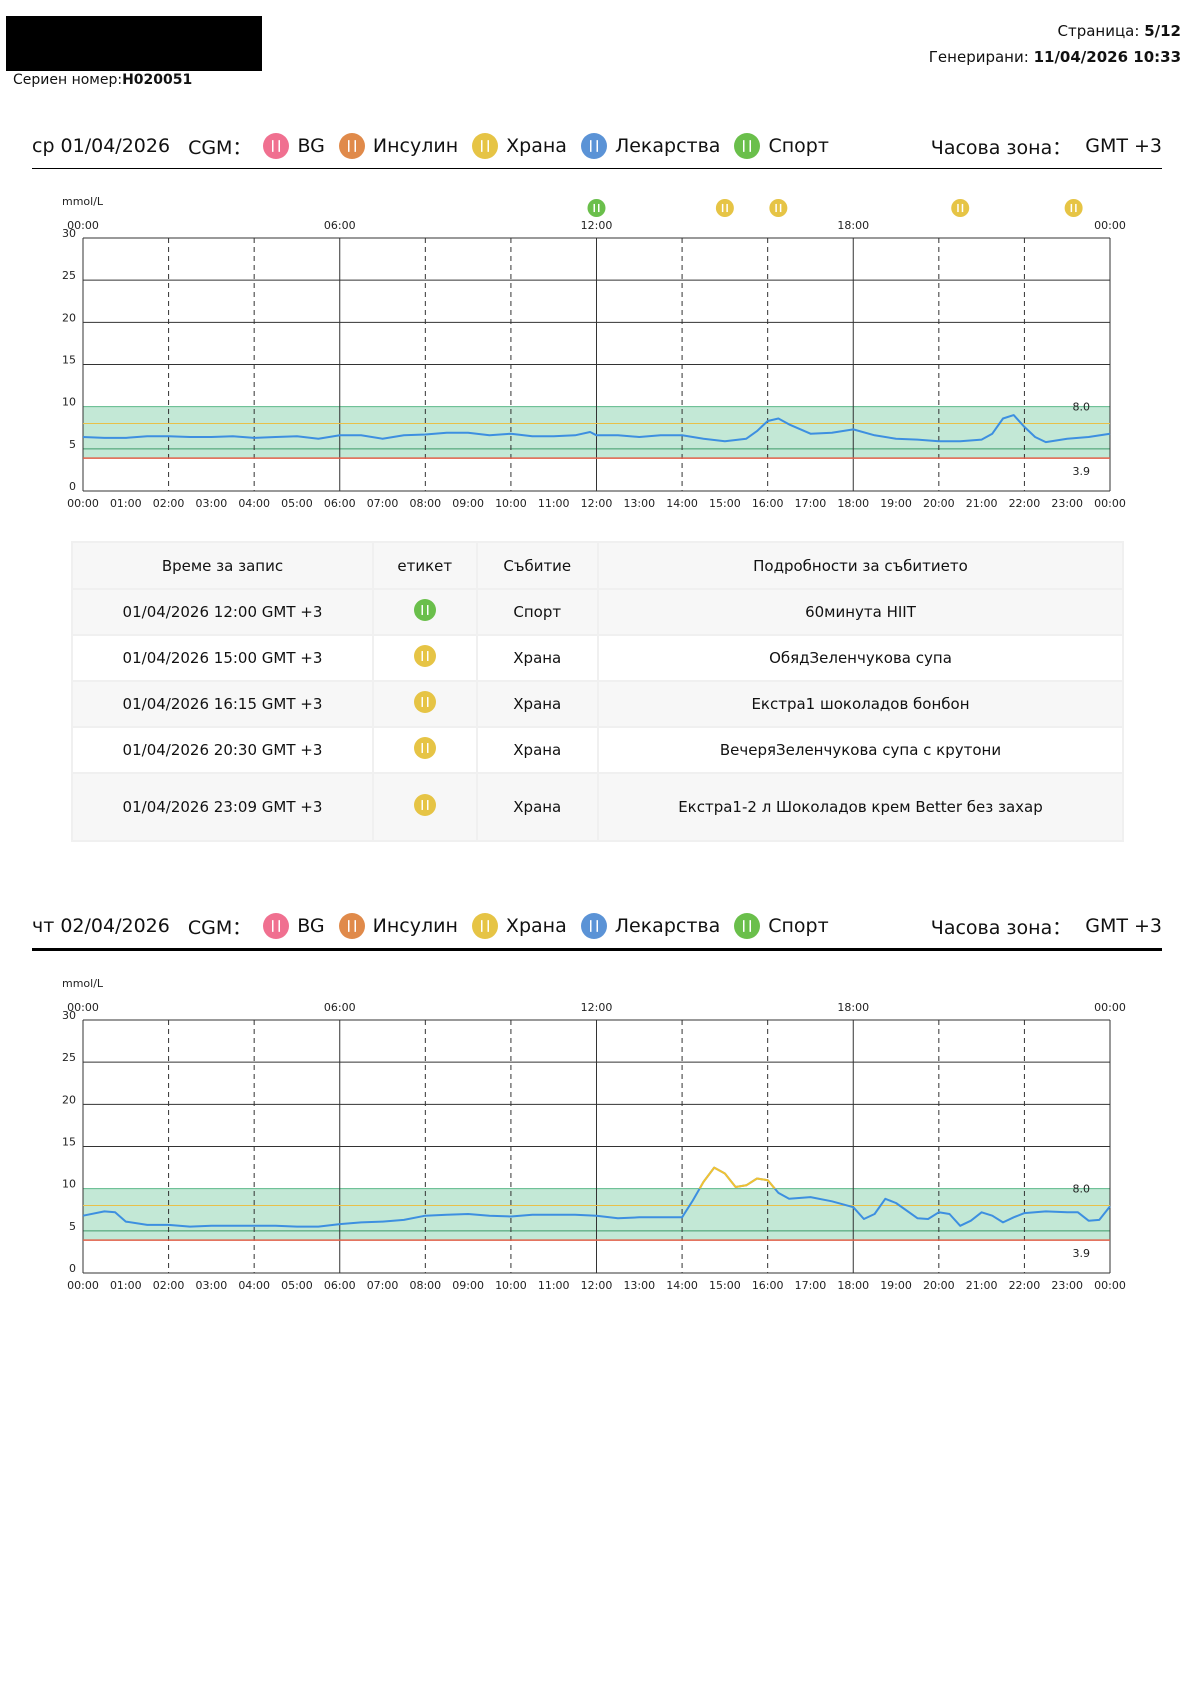  Describe the element at coordinates (101, 926) in the screenshot. I see `day-date: чт 02/04/2026` at that location.